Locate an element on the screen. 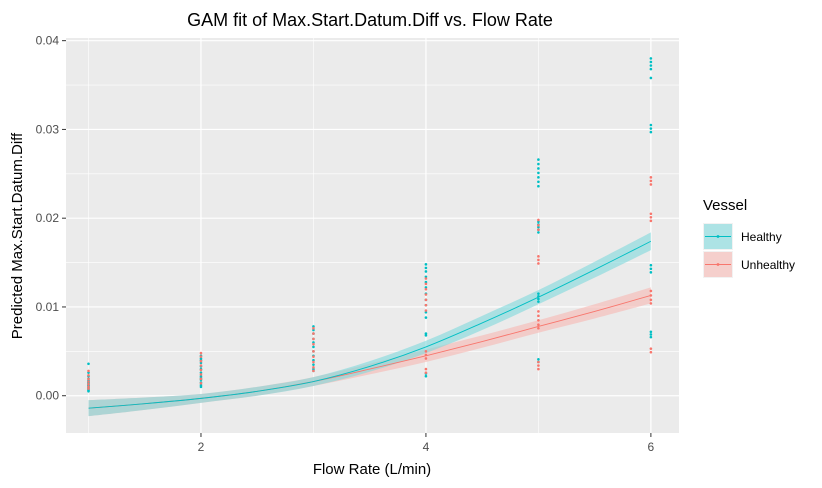  x-axis-ticks: 2 4 6 is located at coordinates (426, 443).